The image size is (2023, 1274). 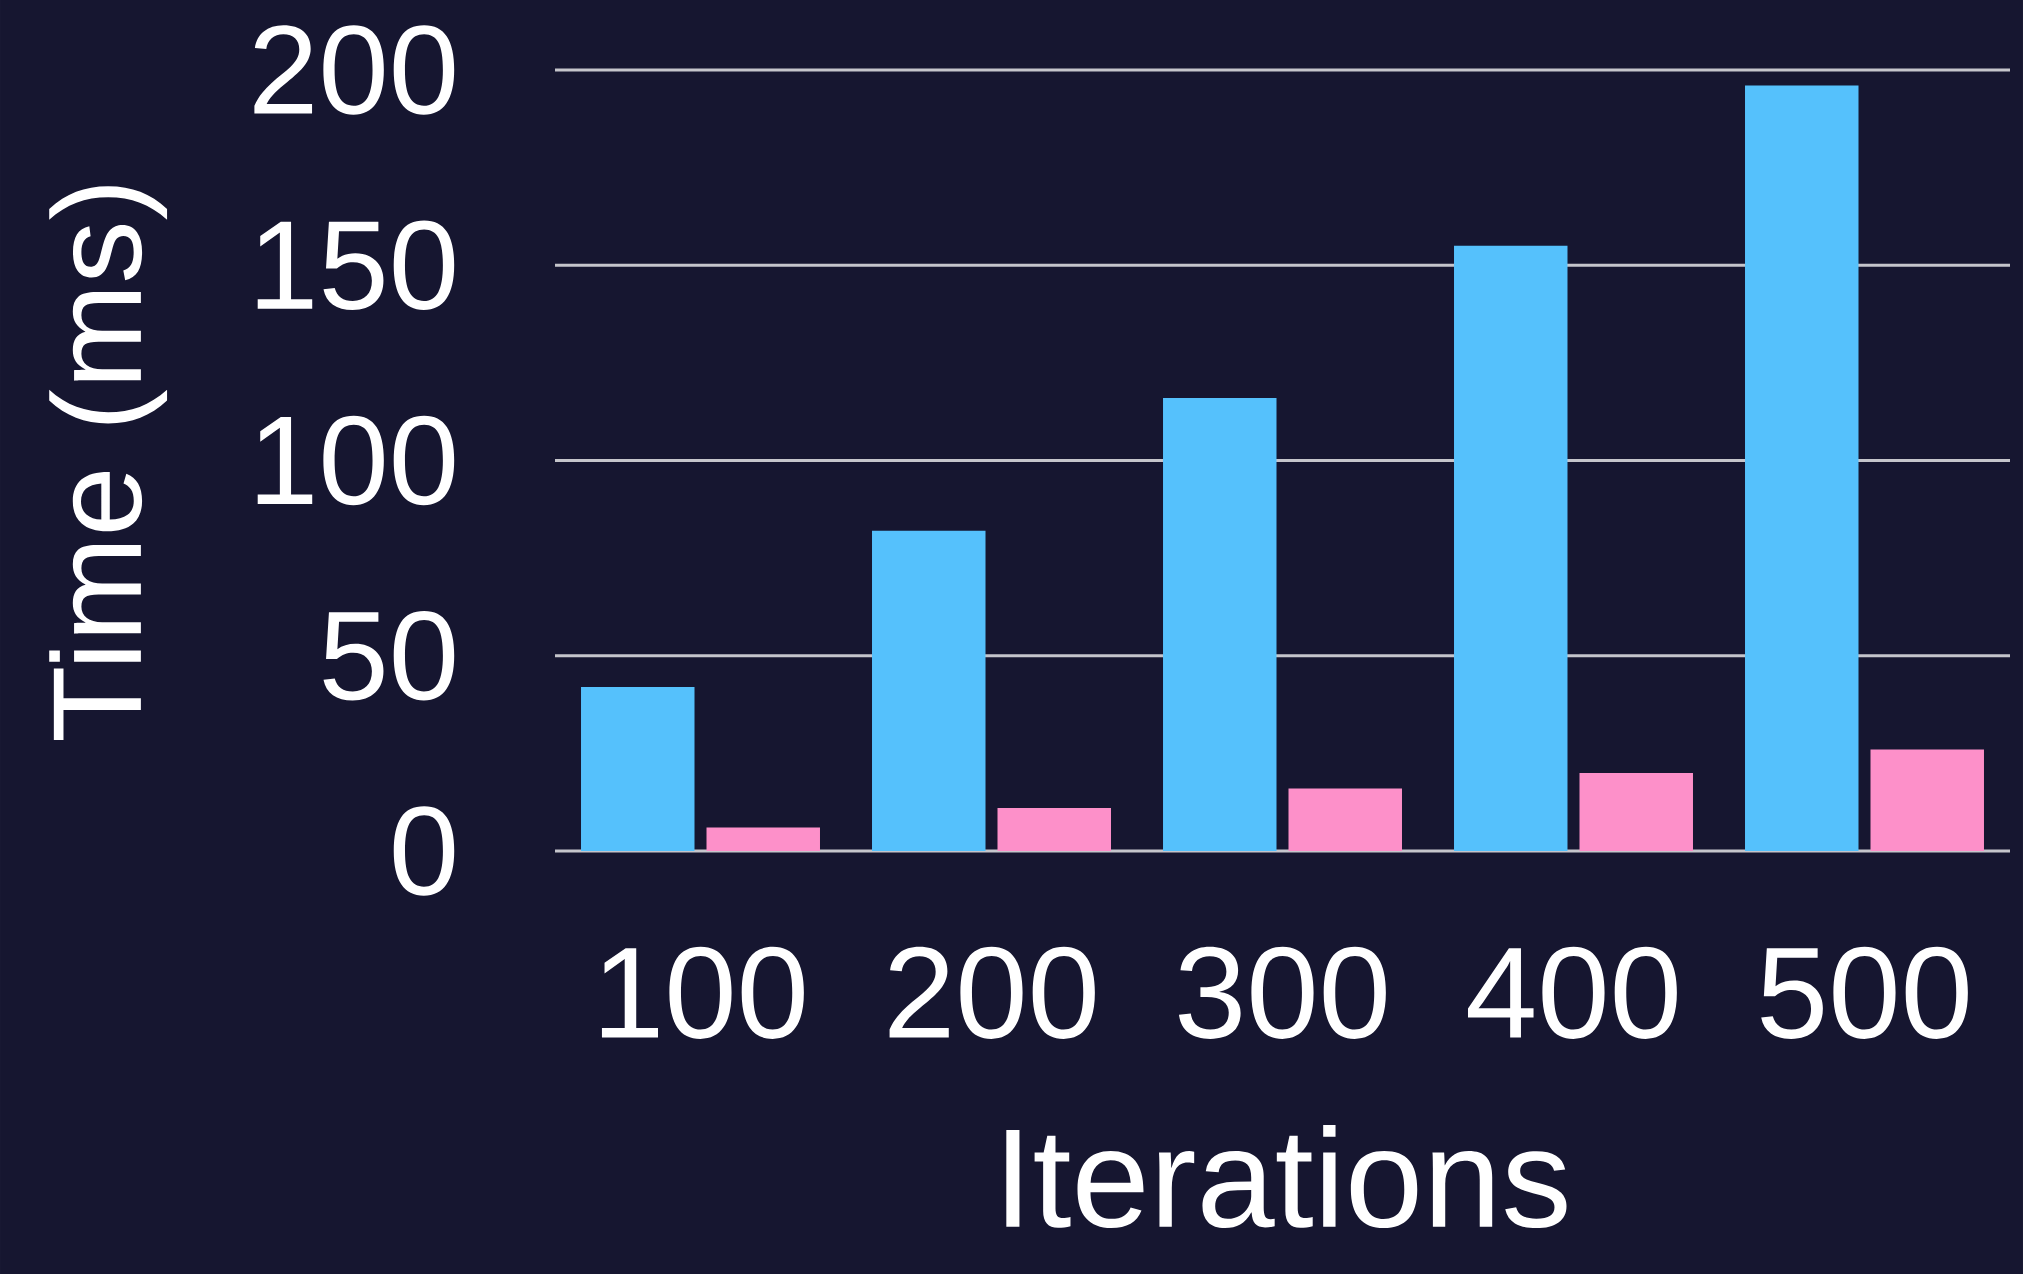 I want to click on y-tick-label: 0, so click(x=424, y=851).